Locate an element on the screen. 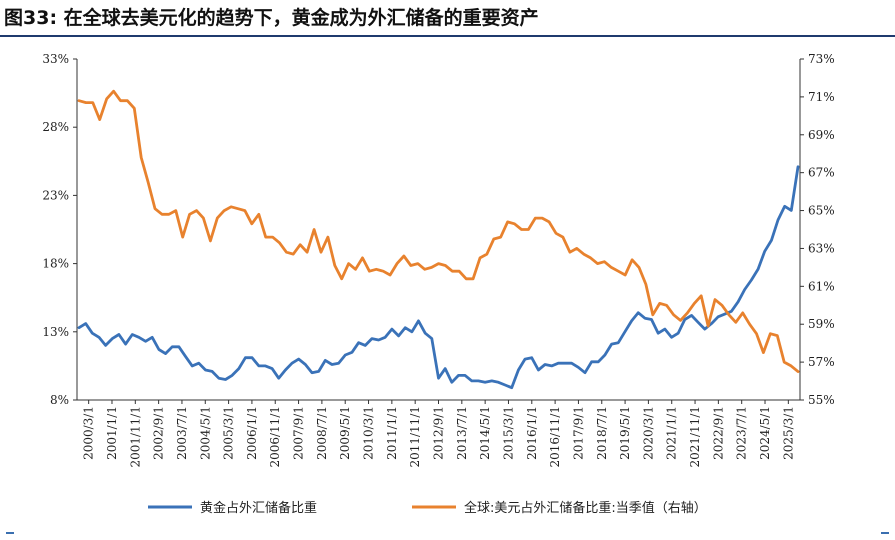 The image size is (895, 540). x-tick-label: 2011/1/1 is located at coordinates (392, 433).